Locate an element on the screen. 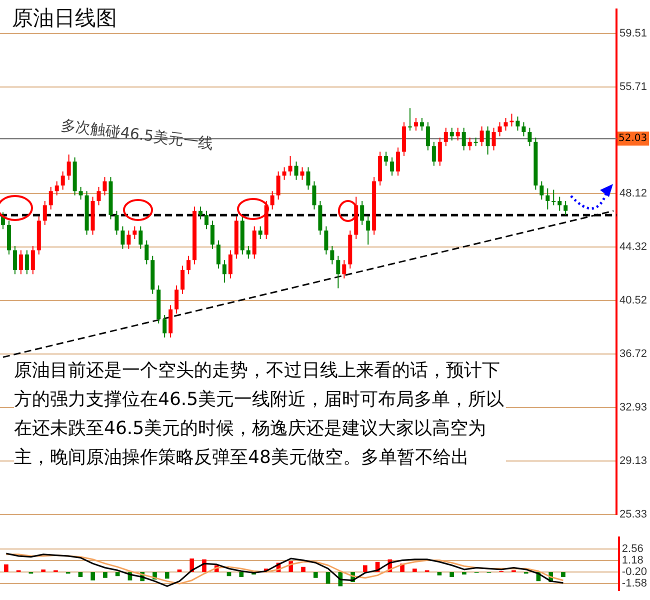 The height and width of the screenshot is (600, 650). ref-line-label: 52.03 is located at coordinates (633, 138).